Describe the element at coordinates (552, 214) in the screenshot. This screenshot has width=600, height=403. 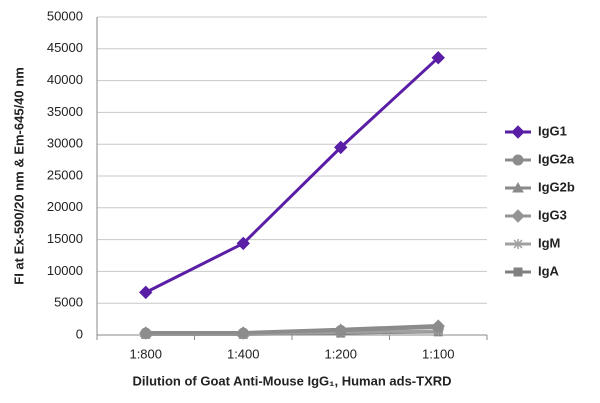
I see `legend-label: IgG3` at that location.